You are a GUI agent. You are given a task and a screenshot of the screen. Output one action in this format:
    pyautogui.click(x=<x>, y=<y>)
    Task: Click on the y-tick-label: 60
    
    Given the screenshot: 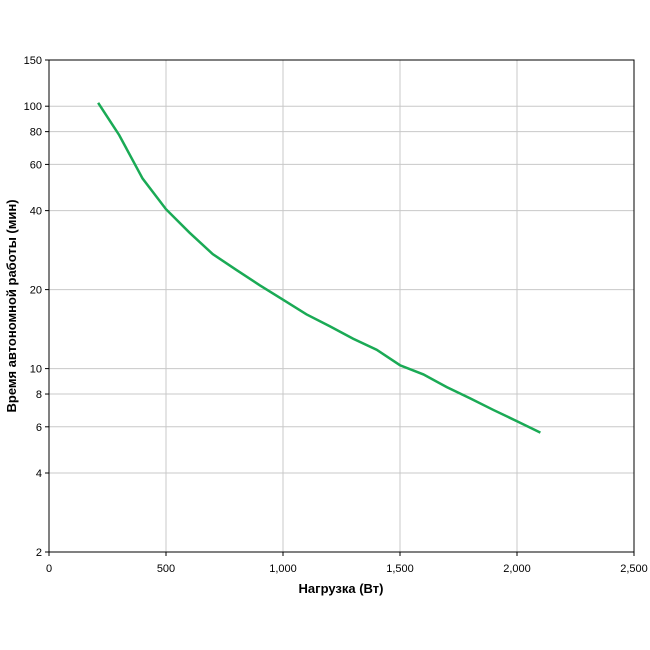 What is the action you would take?
    pyautogui.click(x=36, y=165)
    